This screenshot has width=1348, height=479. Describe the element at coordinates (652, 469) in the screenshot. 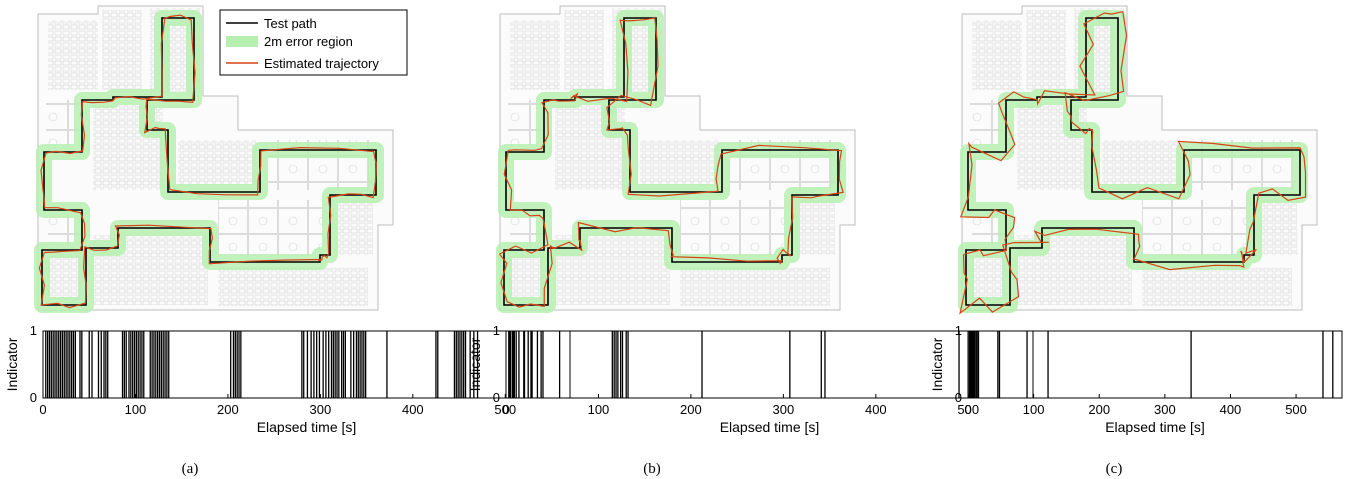

I see `panel-caption-b: (b)` at that location.